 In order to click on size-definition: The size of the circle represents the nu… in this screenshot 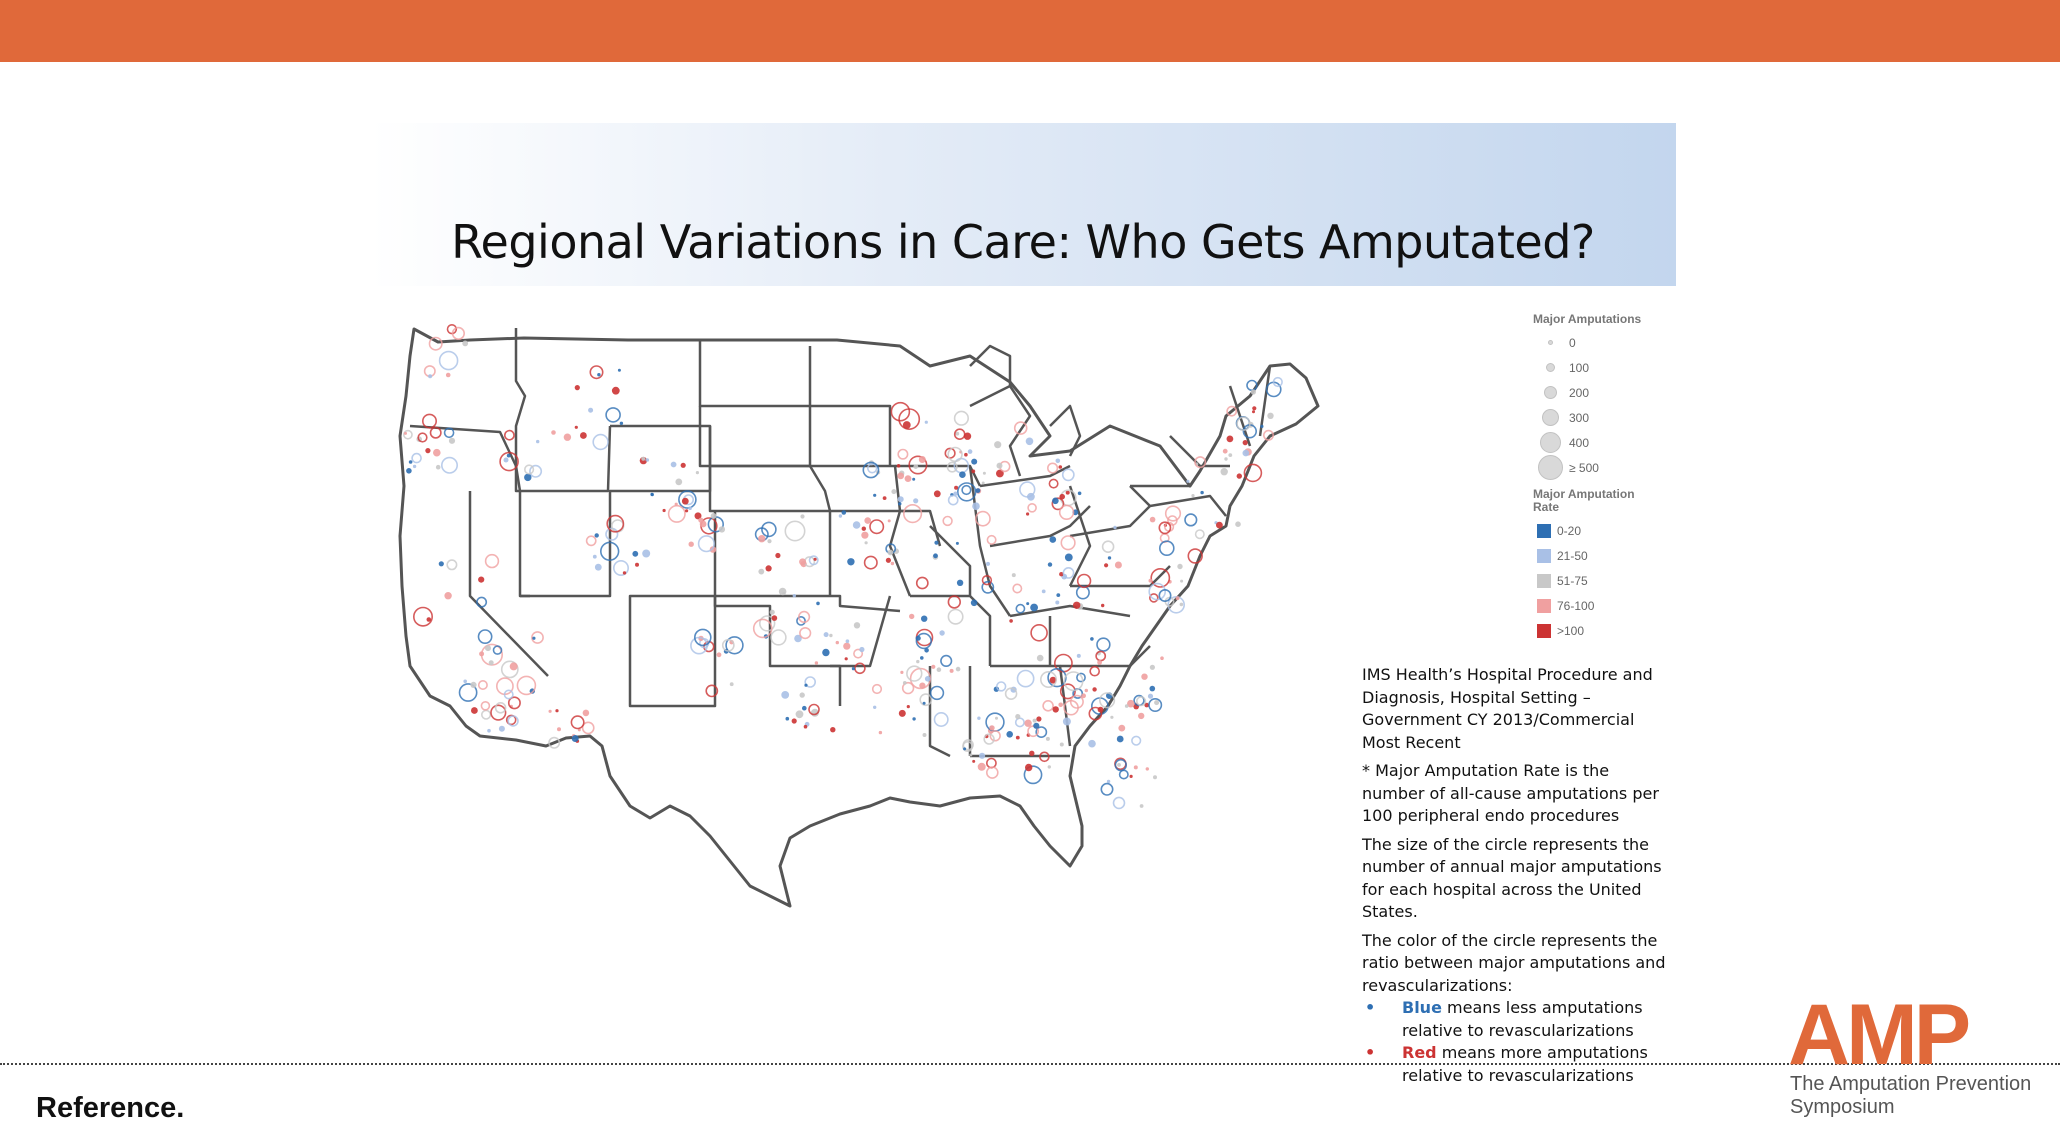, I will do `click(1512, 878)`.